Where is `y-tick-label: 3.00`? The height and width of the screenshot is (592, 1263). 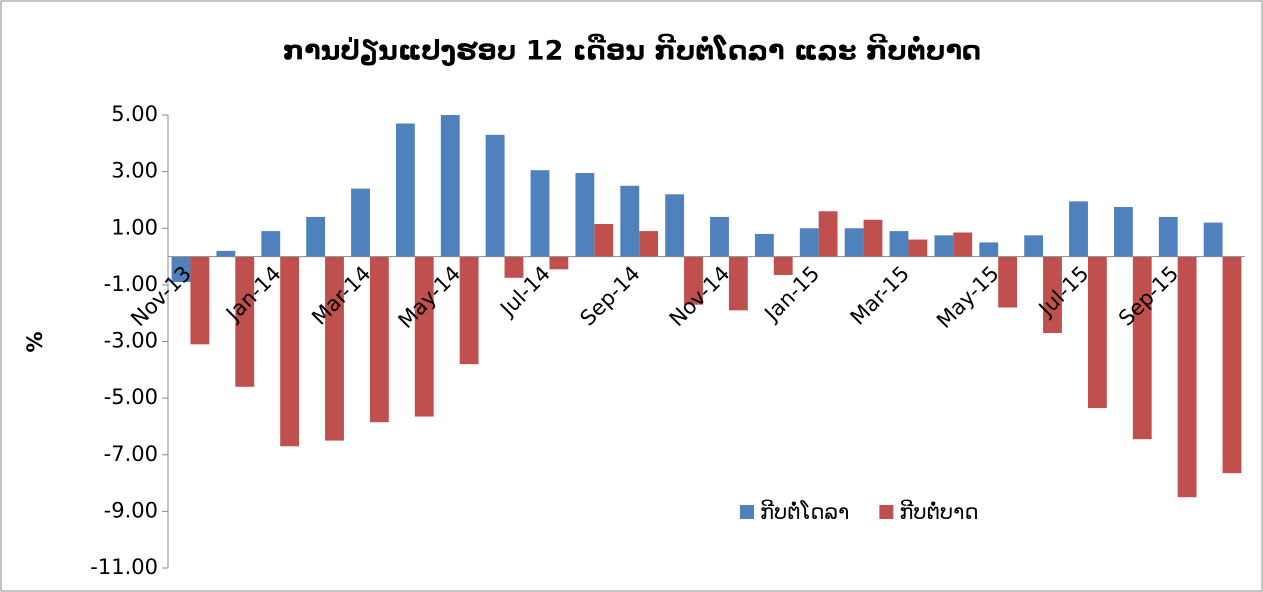
y-tick-label: 3.00 is located at coordinates (134, 171).